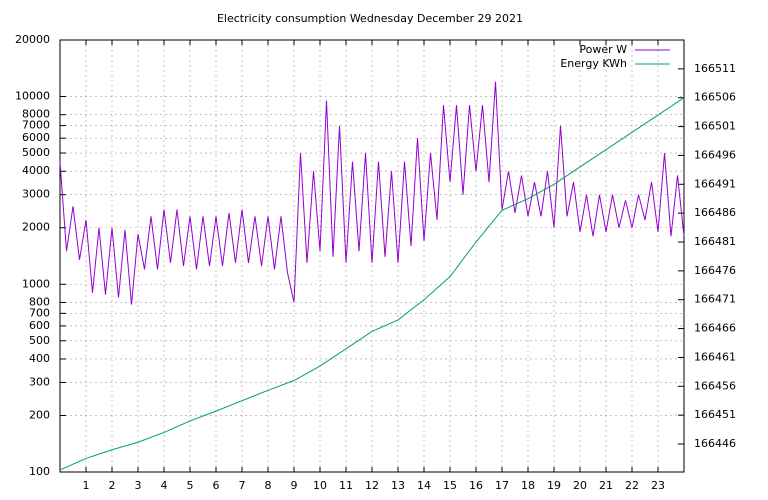  I want to click on y-tick-label: 5000, so click(36, 152).